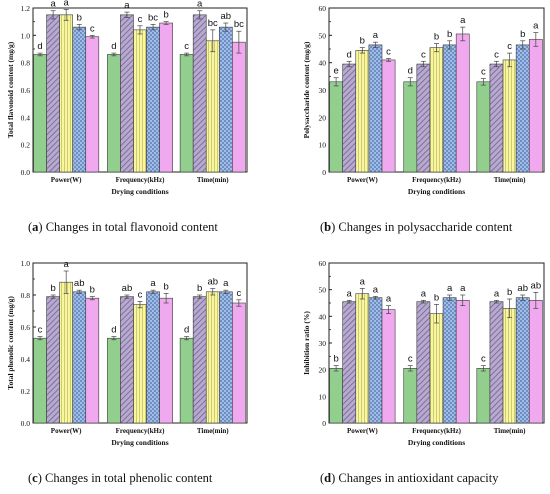 The height and width of the screenshot is (494, 550). Describe the element at coordinates (324, 423) in the screenshot. I see `y-tick-label: 0` at that location.